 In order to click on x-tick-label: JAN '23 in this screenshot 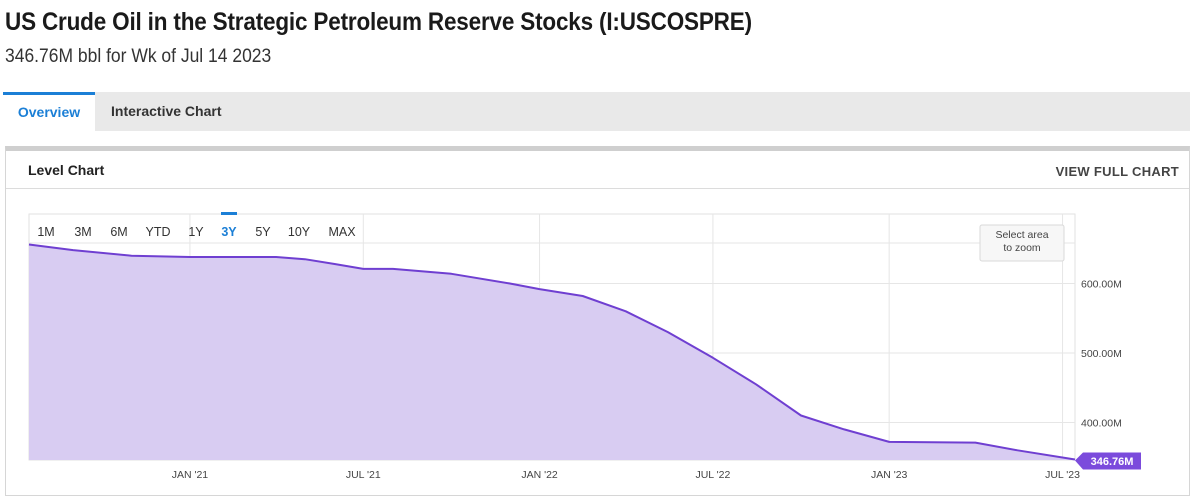, I will do `click(889, 475)`.